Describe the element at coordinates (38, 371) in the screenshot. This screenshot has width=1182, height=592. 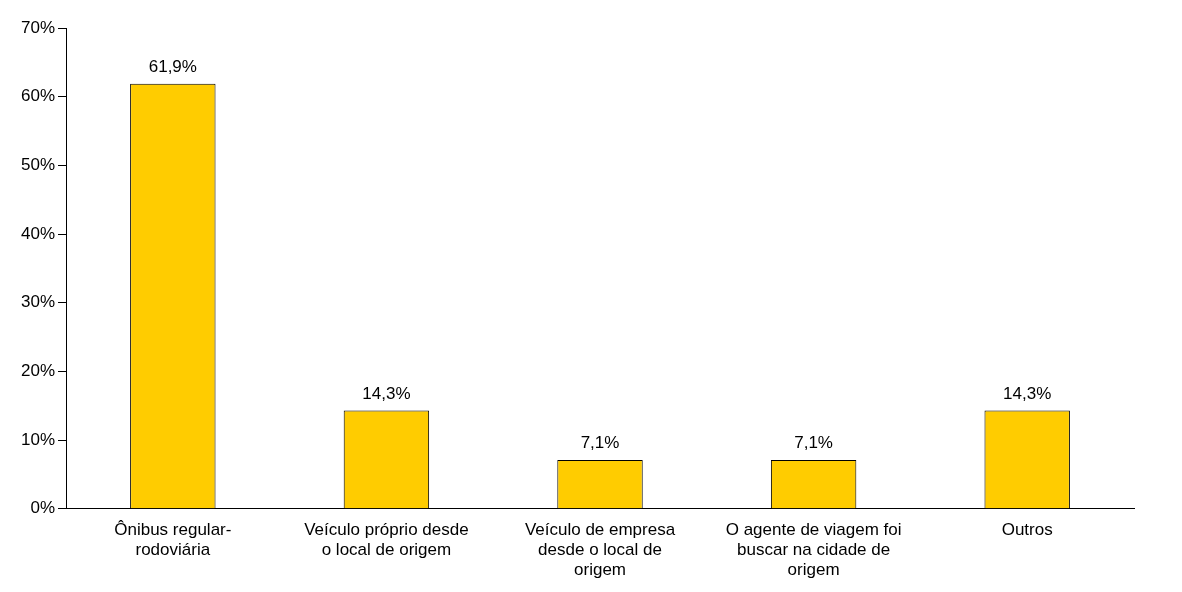
I see `y-tick-label: 20%` at that location.